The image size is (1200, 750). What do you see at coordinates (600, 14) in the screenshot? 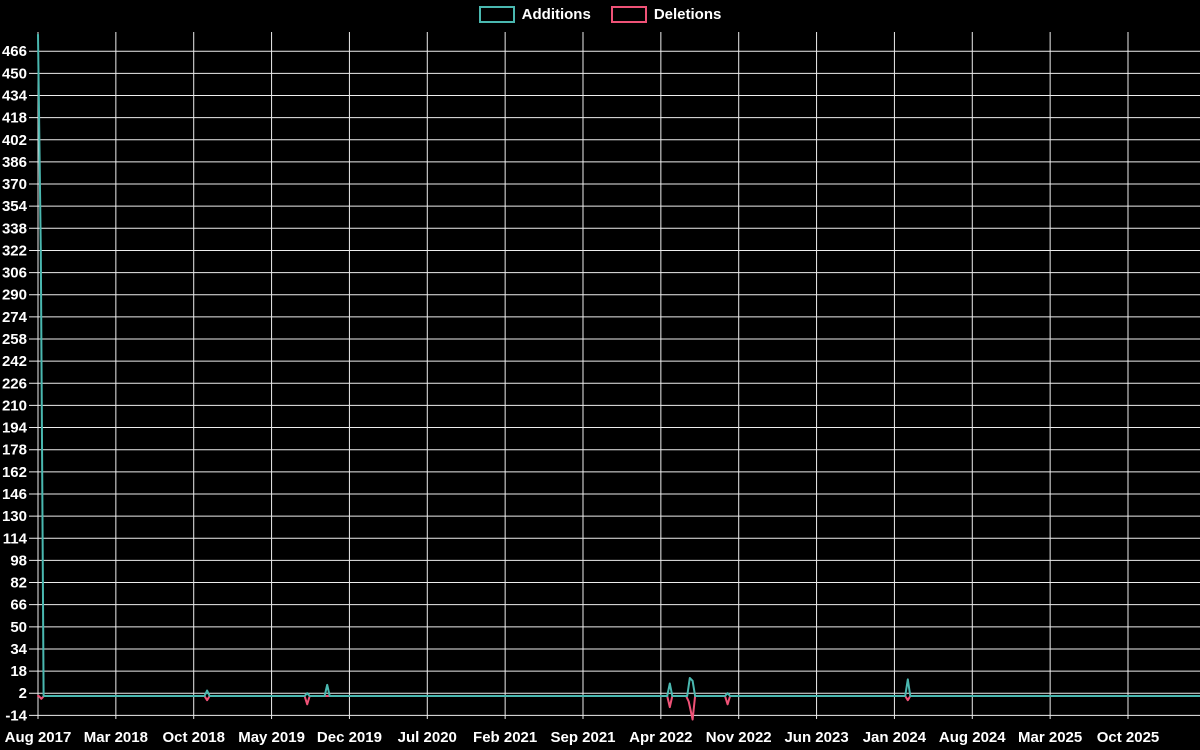
I see `chart-legend: Additions Deletions` at bounding box center [600, 14].